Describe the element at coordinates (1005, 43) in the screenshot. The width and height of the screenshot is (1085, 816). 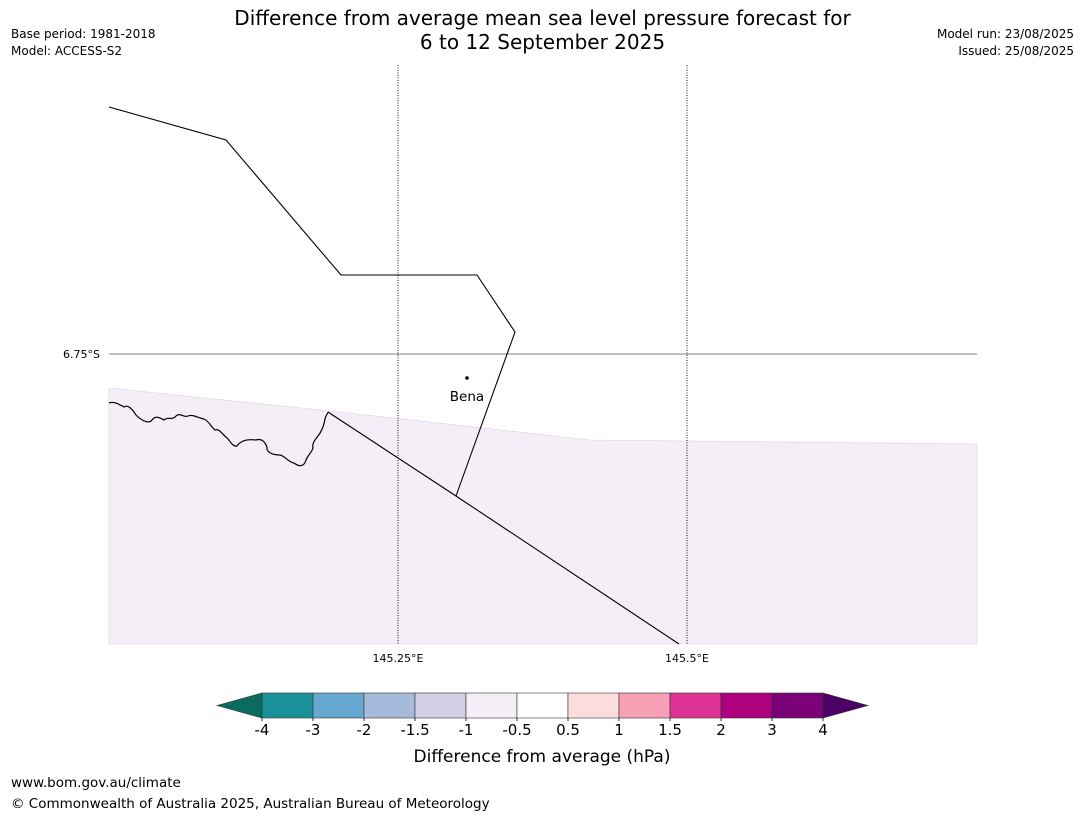
I see `run-info: Model run: 23/08/2025 Issued: 25/08/2025` at that location.